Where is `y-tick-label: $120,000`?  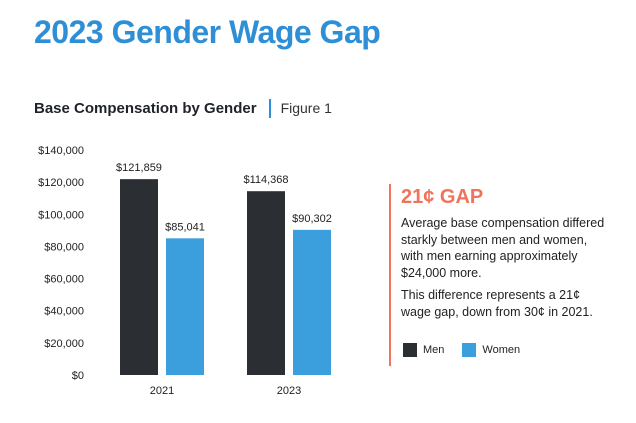
y-tick-label: $120,000 is located at coordinates (61, 183).